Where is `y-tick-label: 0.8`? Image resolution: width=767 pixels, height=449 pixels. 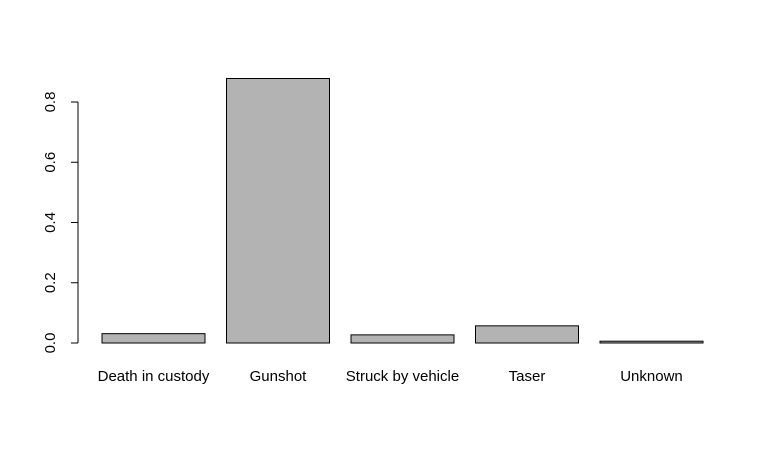 y-tick-label: 0.8 is located at coordinates (50, 102).